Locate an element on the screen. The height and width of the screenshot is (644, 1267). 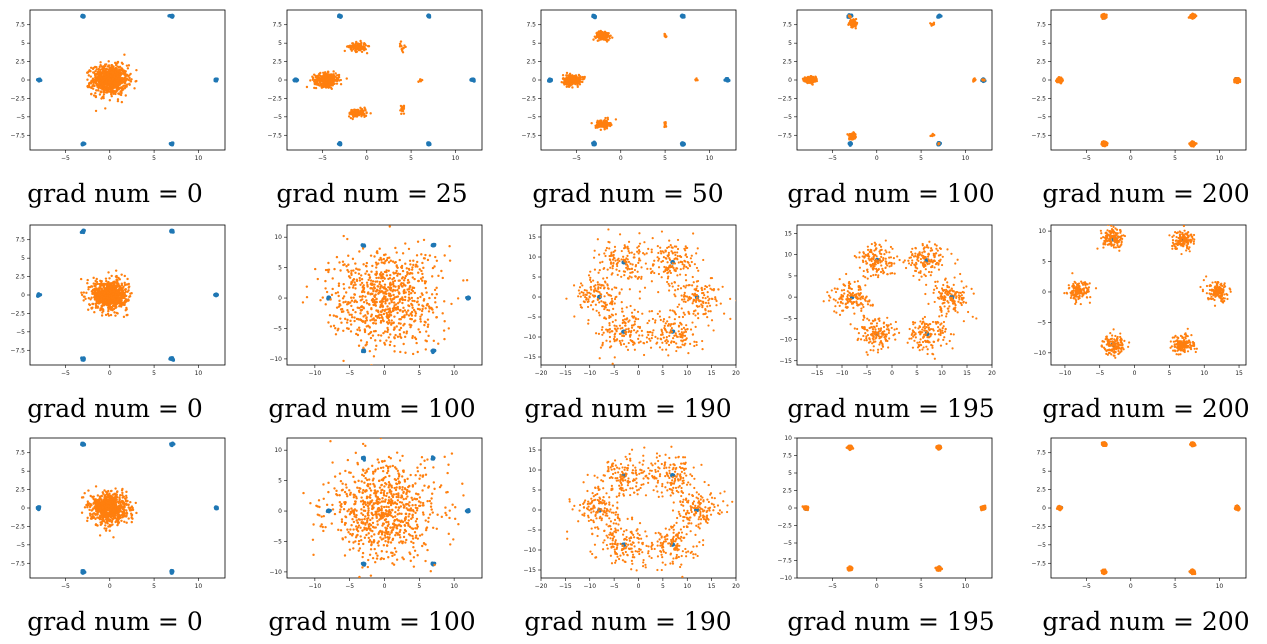
scatter-panel: −5 0 5 10 −7.5 −5 −2.5 0 2.5 5 7.5 is located at coordinates (375, 85).